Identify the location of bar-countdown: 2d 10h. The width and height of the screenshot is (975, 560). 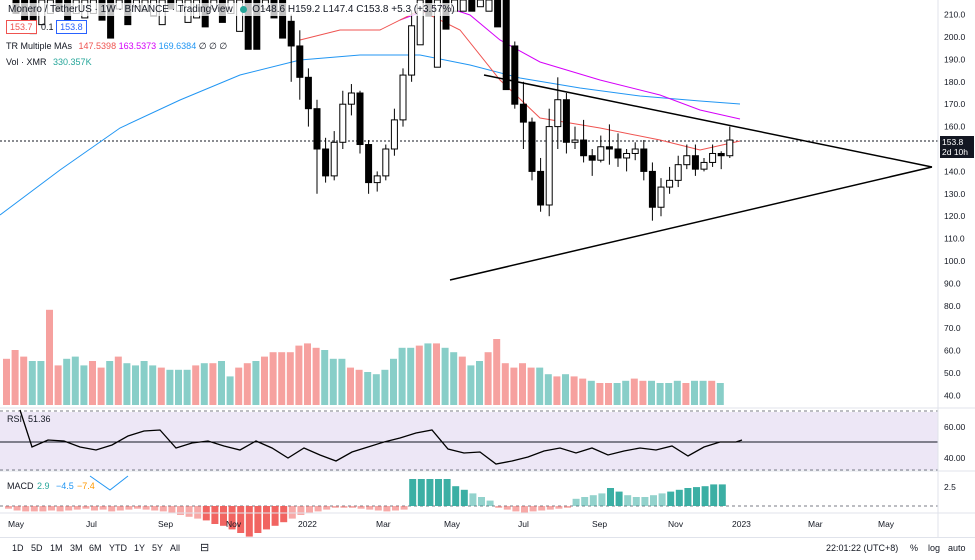
(955, 152).